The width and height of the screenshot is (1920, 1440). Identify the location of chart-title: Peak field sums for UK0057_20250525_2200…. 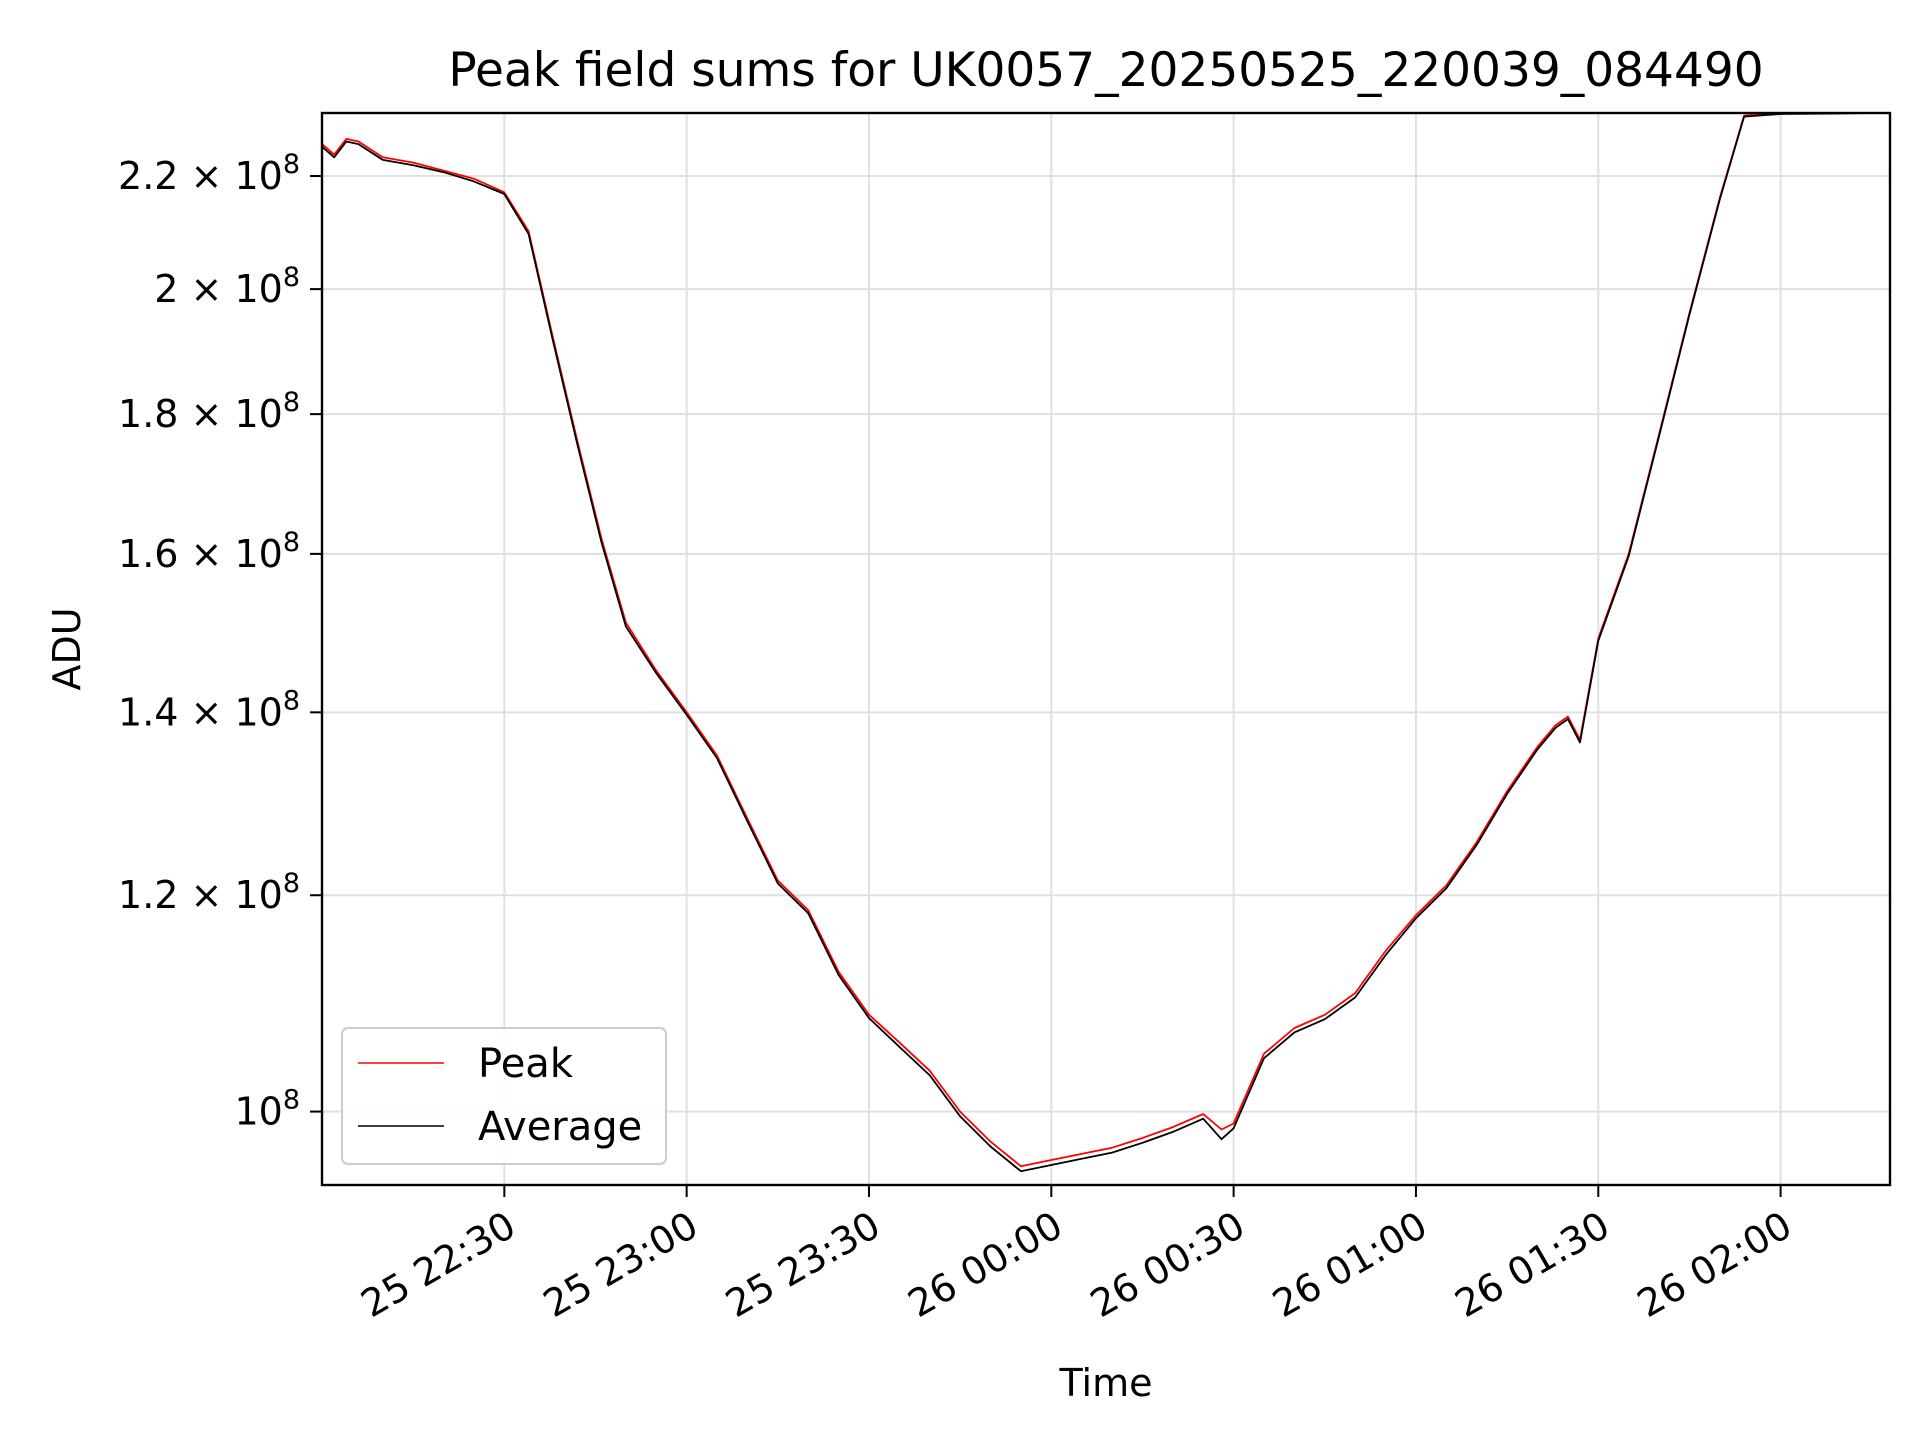
(1105, 70).